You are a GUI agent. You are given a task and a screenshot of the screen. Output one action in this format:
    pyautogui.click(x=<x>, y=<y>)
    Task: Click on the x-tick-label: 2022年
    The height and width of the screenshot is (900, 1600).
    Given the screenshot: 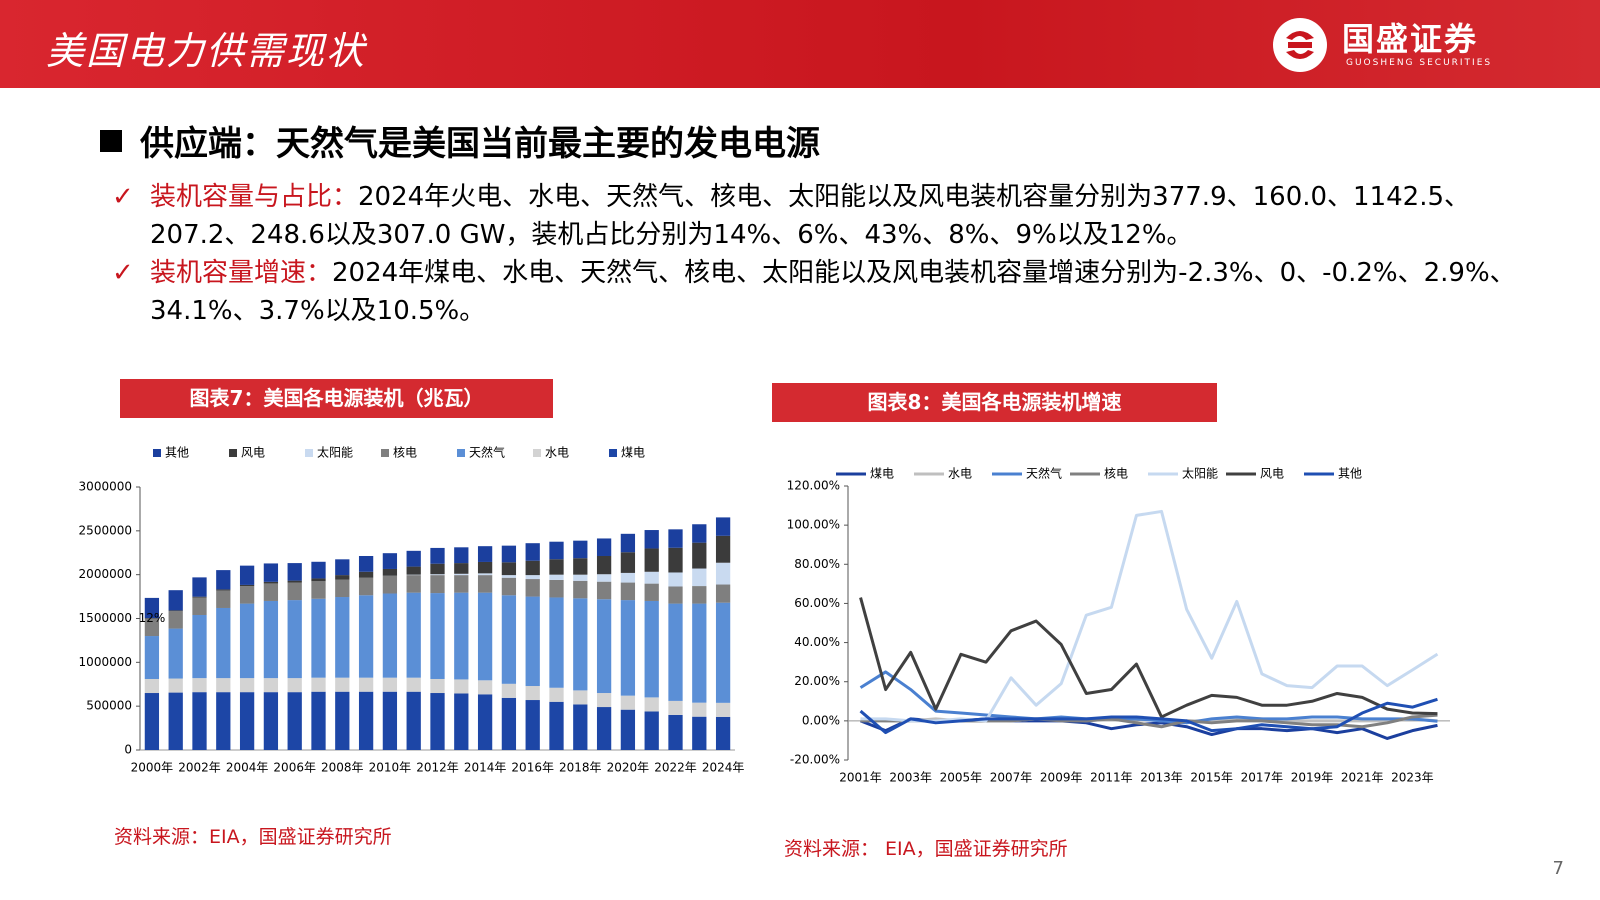 What is the action you would take?
    pyautogui.click(x=675, y=768)
    